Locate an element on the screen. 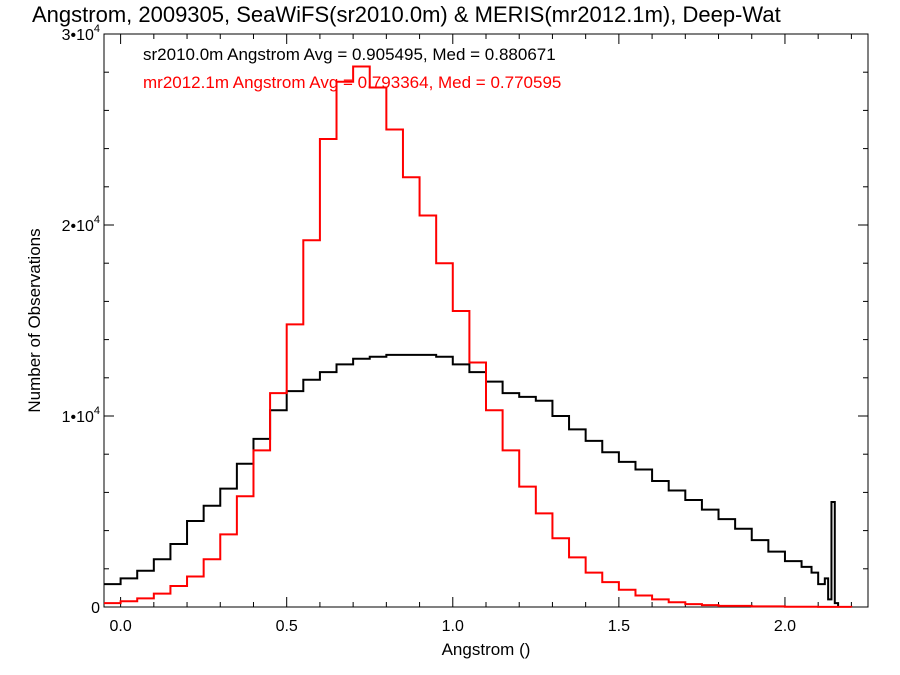  x-tick-label: 1.0 is located at coordinates (453, 626).